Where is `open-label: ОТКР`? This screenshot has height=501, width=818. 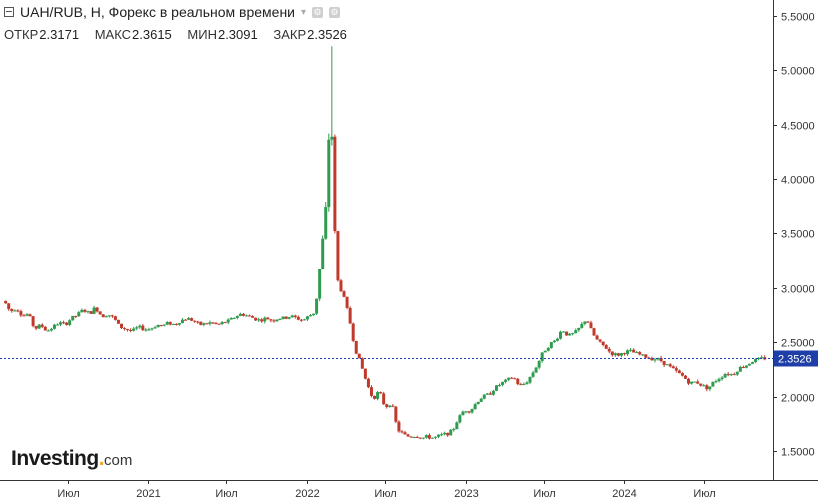 open-label: ОТКР is located at coordinates (21, 34).